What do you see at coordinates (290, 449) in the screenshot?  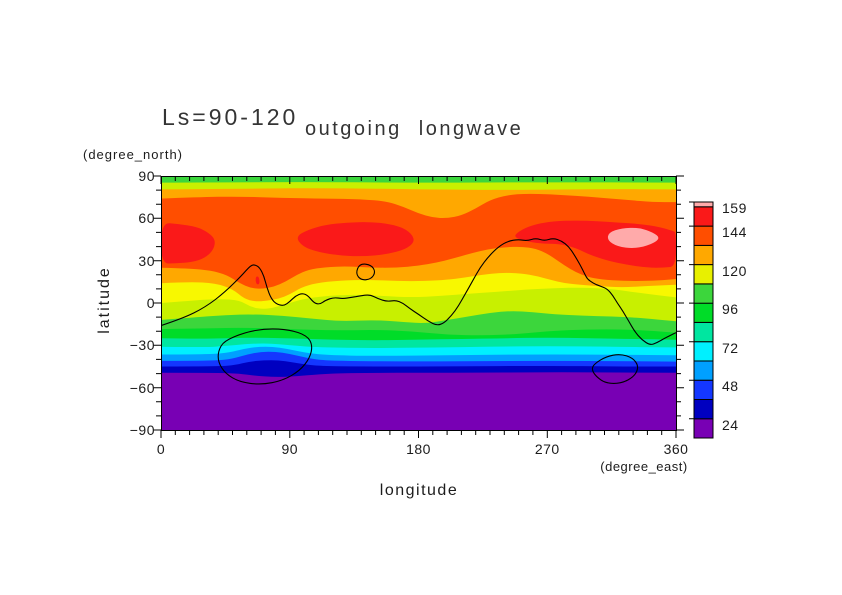 I see `x-tick-label: 90` at bounding box center [290, 449].